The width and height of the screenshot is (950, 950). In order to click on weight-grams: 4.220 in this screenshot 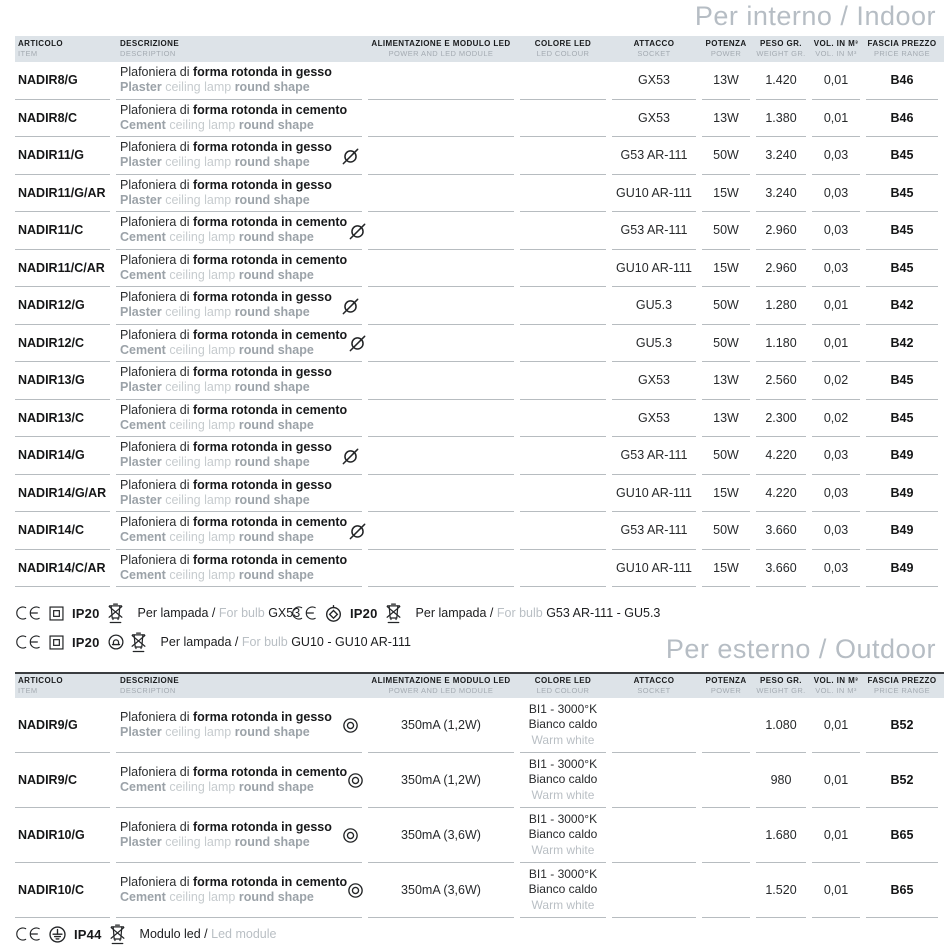, I will do `click(781, 456)`.